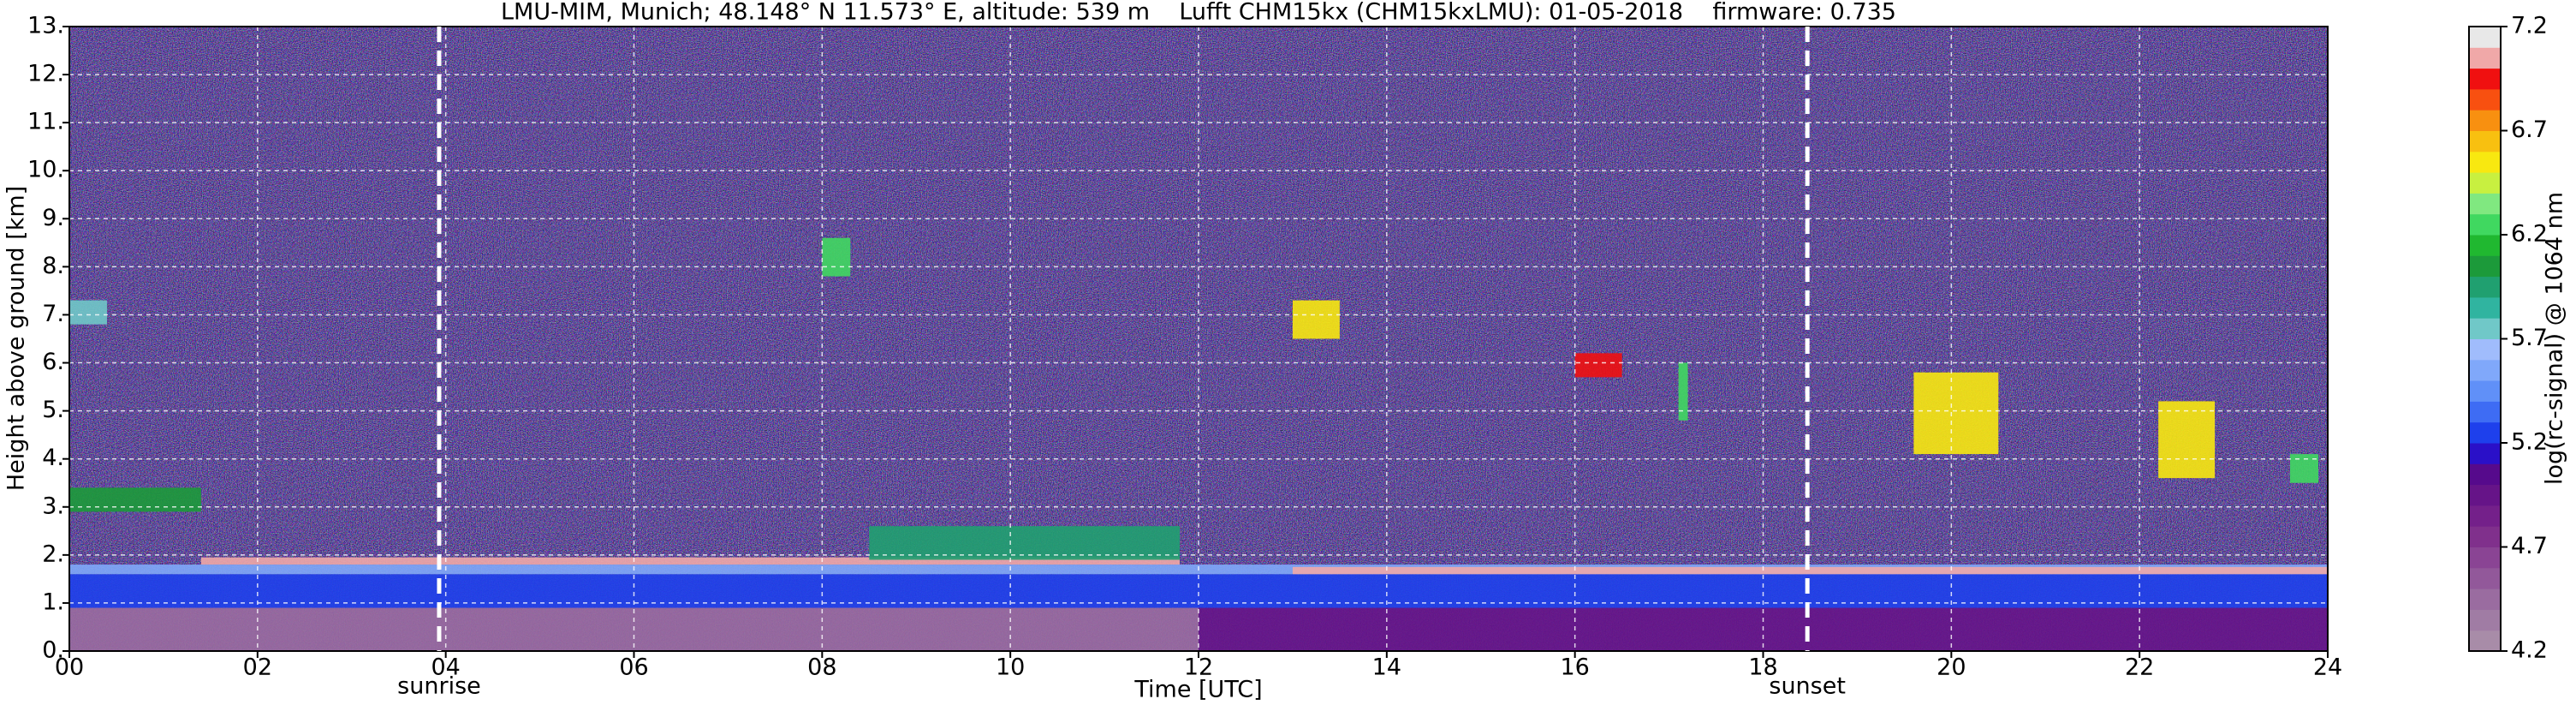  I want to click on y-axis-label: Height above ground [km], so click(16, 339).